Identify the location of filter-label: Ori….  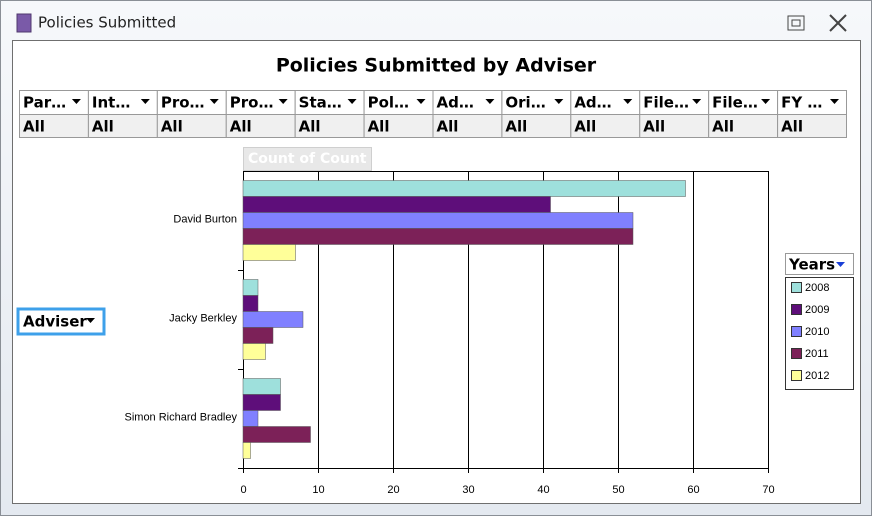
(525, 103).